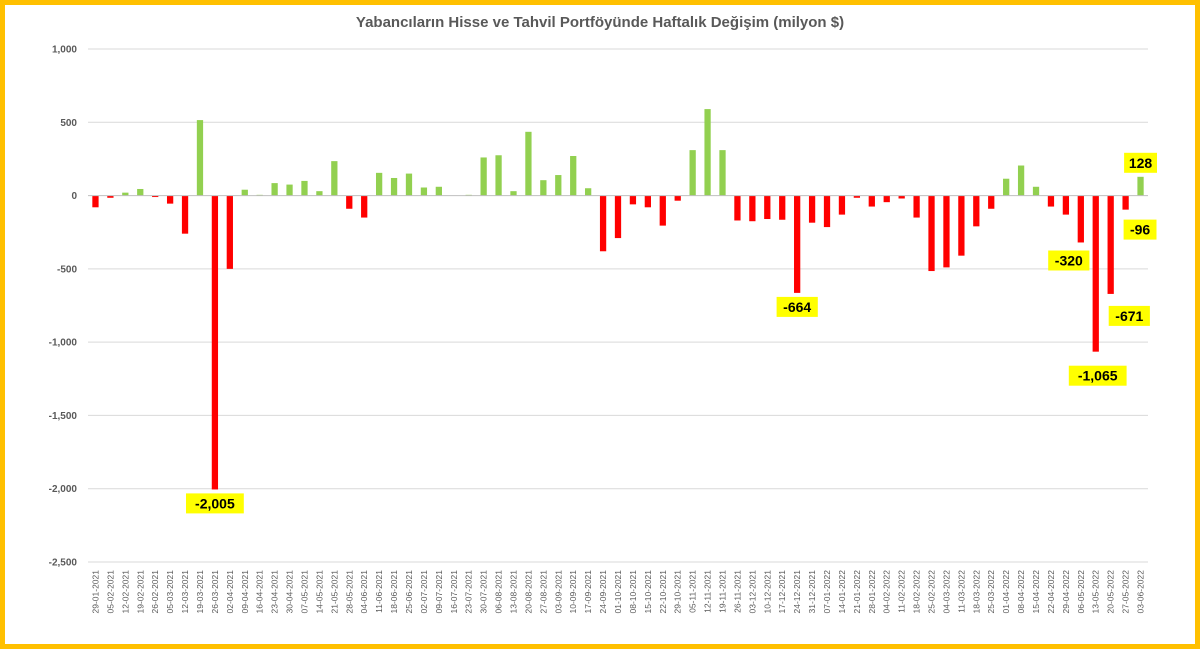 The image size is (1200, 649). I want to click on x-tick-label: 16-04-2021, so click(260, 592).